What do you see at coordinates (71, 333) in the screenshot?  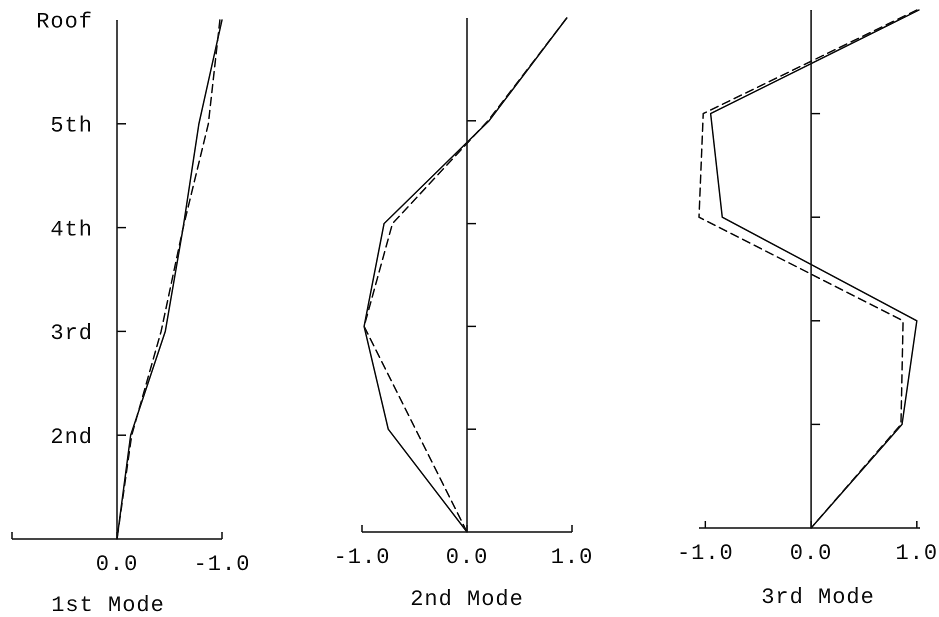 I see `y-tick-label: 3rd` at bounding box center [71, 333].